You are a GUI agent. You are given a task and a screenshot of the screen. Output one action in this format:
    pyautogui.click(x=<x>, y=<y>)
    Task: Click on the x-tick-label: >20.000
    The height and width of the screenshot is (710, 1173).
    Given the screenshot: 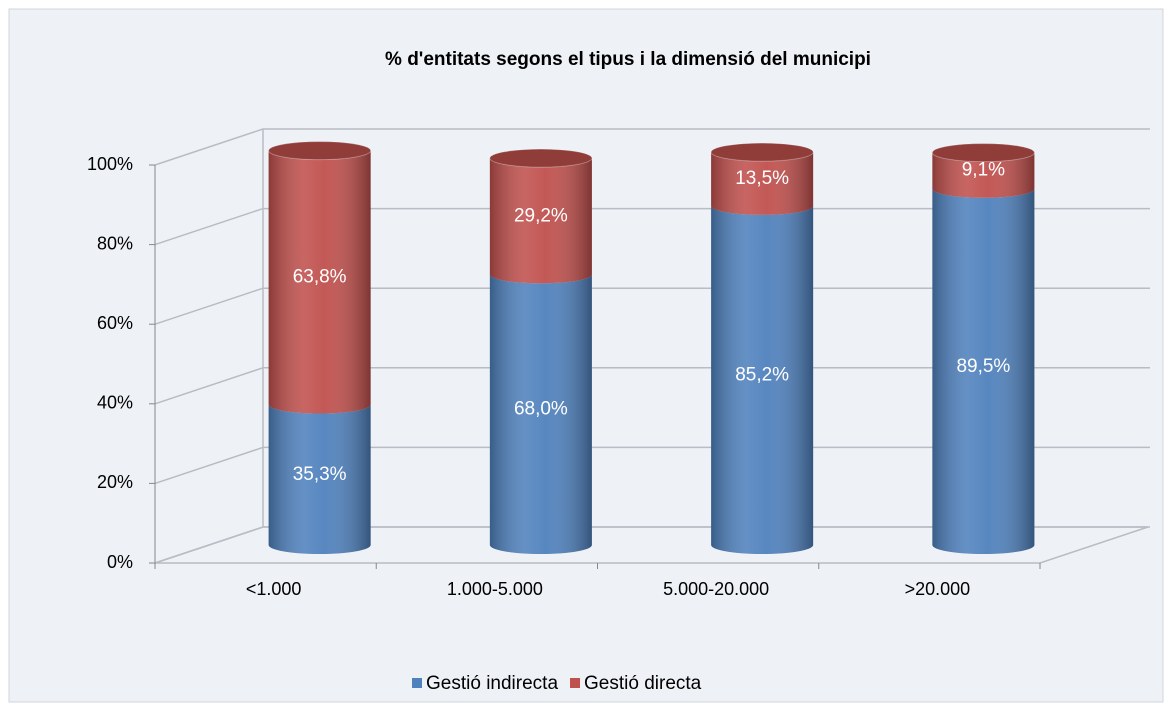 What is the action you would take?
    pyautogui.click(x=938, y=589)
    